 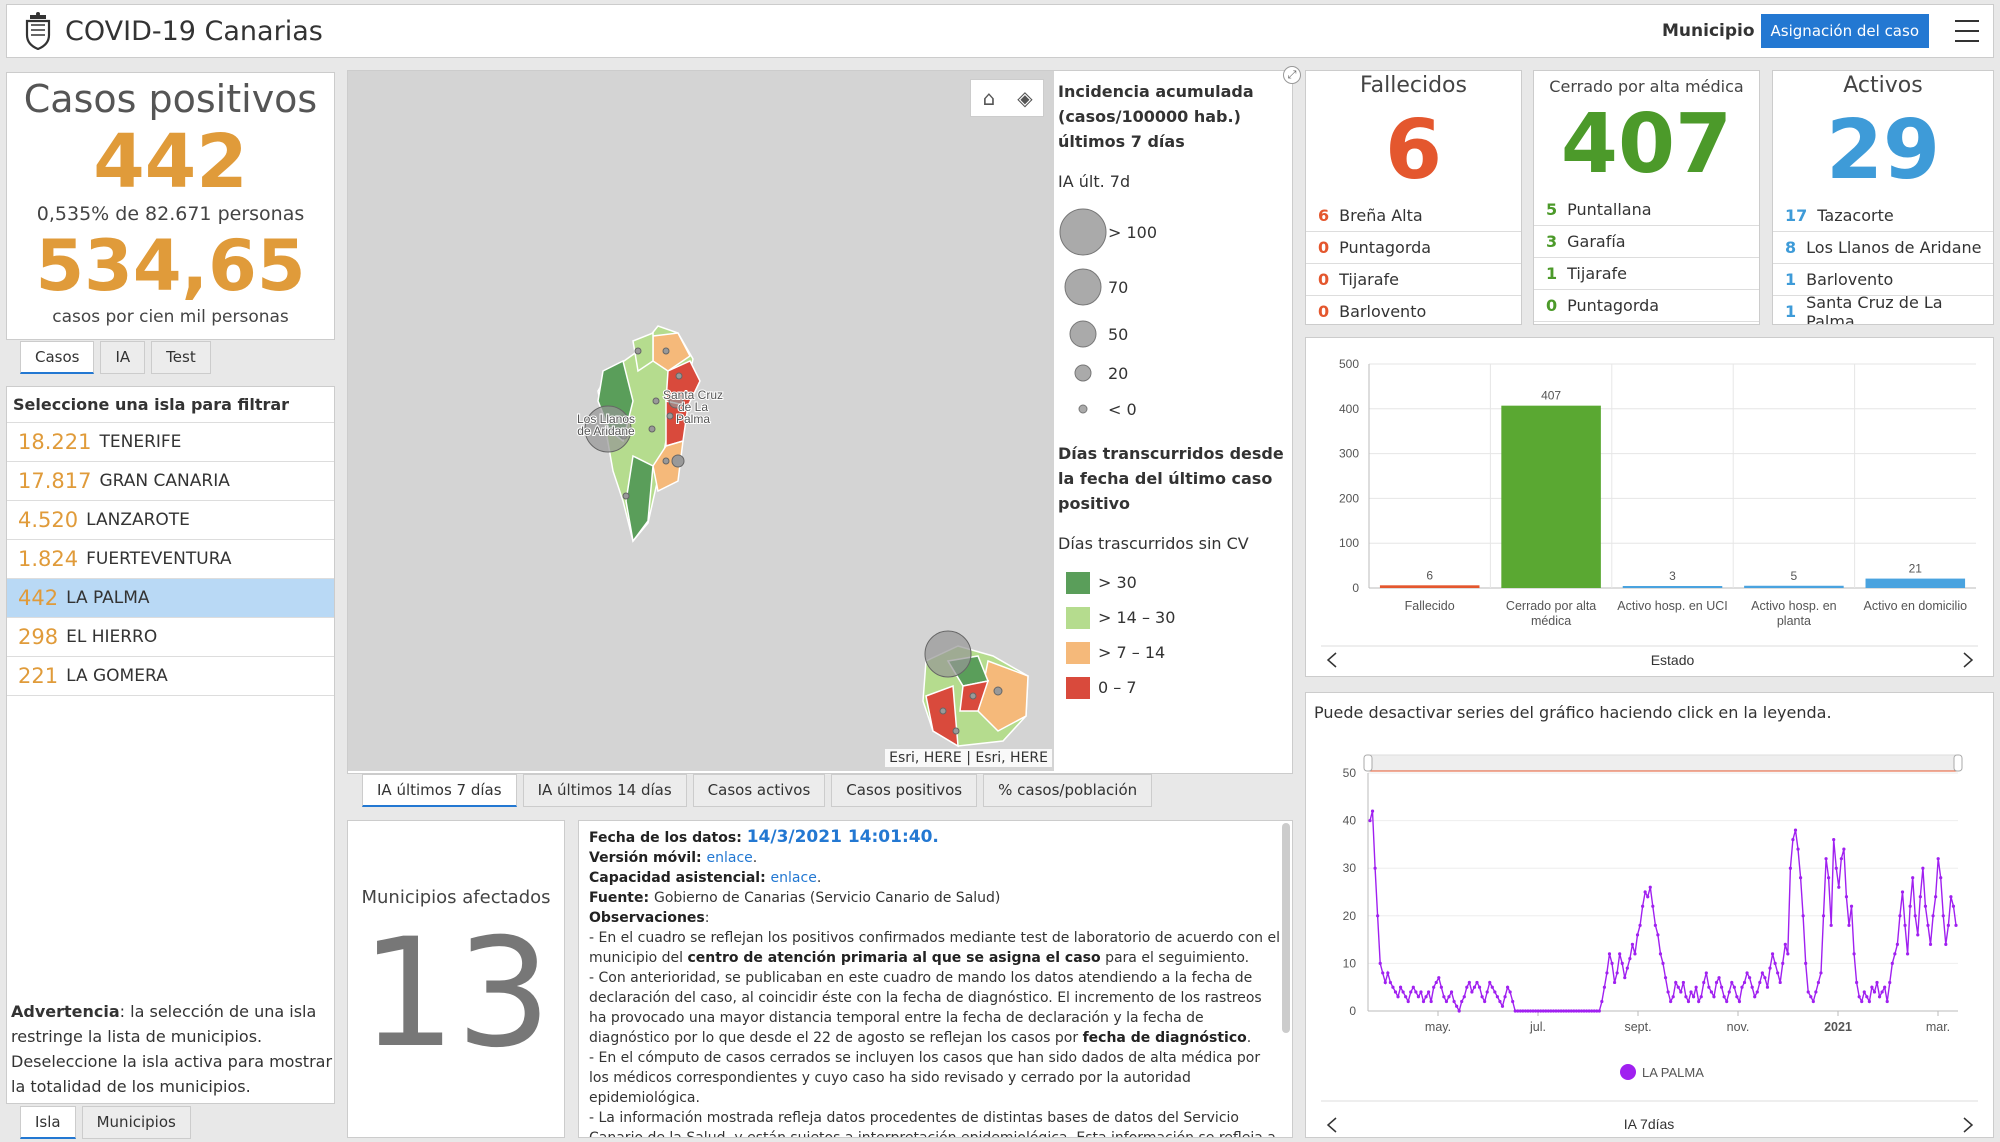 I want to click on asignacion-button: Asignación del caso, so click(x=1844, y=31).